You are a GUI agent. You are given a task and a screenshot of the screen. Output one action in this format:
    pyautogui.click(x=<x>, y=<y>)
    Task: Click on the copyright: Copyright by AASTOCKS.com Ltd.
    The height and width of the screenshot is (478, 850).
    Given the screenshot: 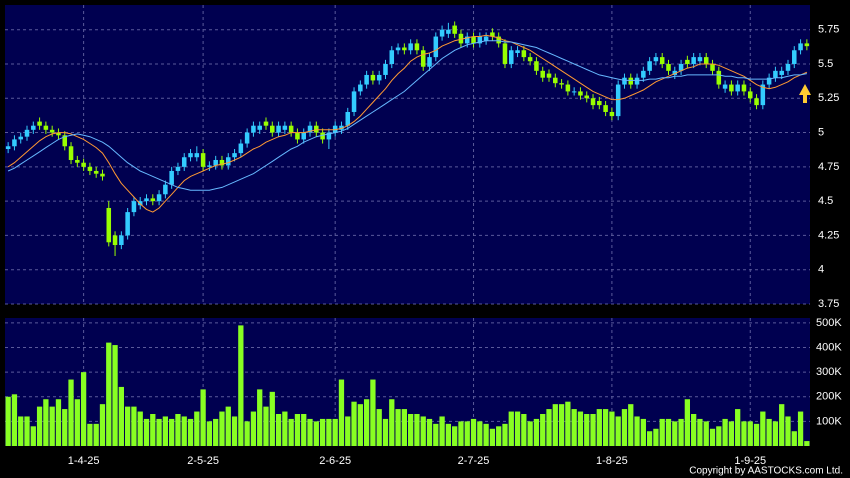 What is the action you would take?
    pyautogui.click(x=766, y=471)
    